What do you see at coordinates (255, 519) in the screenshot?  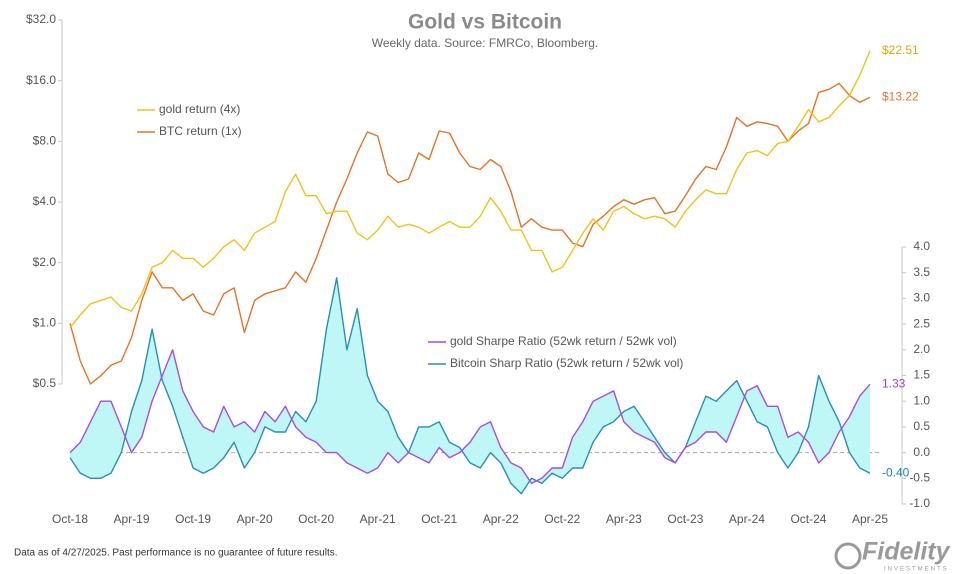 I see `x-tick-label: Apr-20` at bounding box center [255, 519].